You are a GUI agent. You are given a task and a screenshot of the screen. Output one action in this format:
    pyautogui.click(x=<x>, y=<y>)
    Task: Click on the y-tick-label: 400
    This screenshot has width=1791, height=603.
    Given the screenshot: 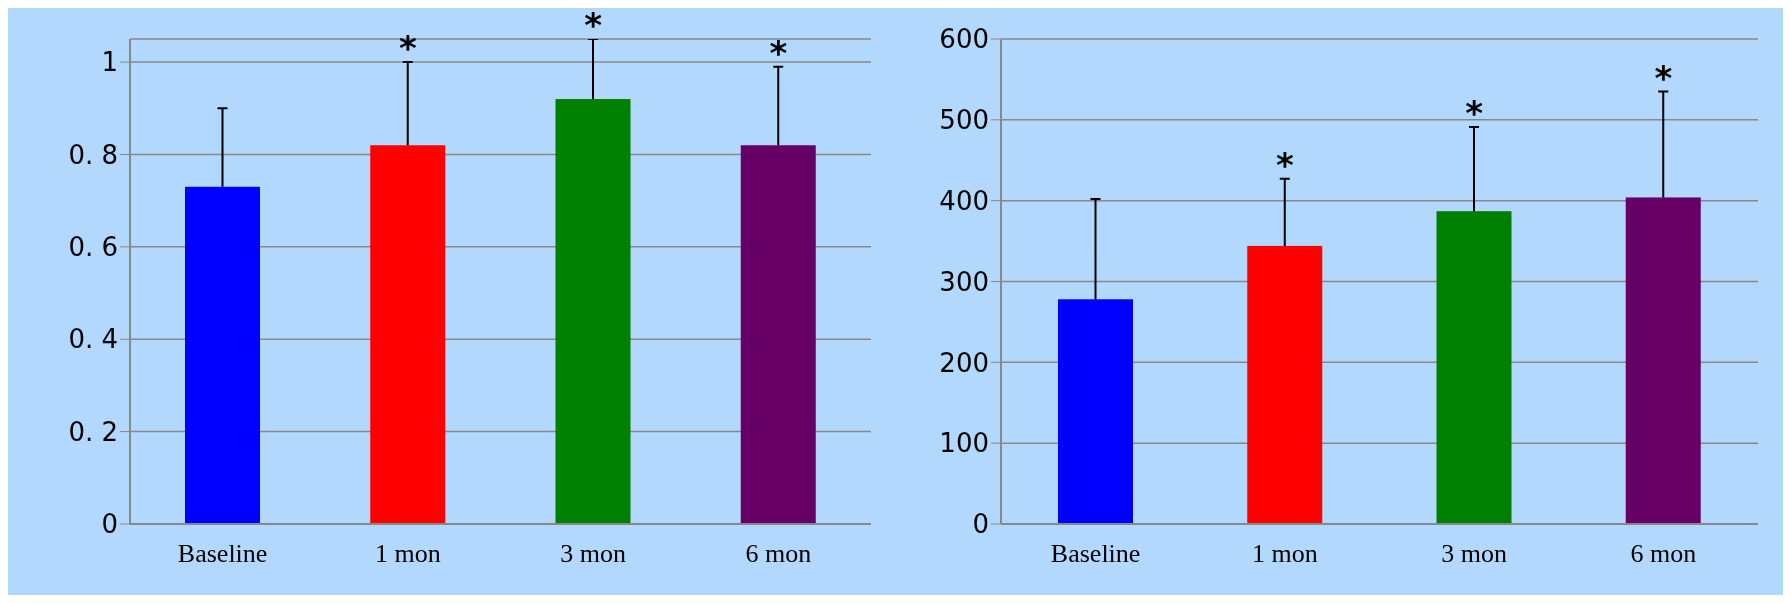 What is the action you would take?
    pyautogui.click(x=964, y=200)
    